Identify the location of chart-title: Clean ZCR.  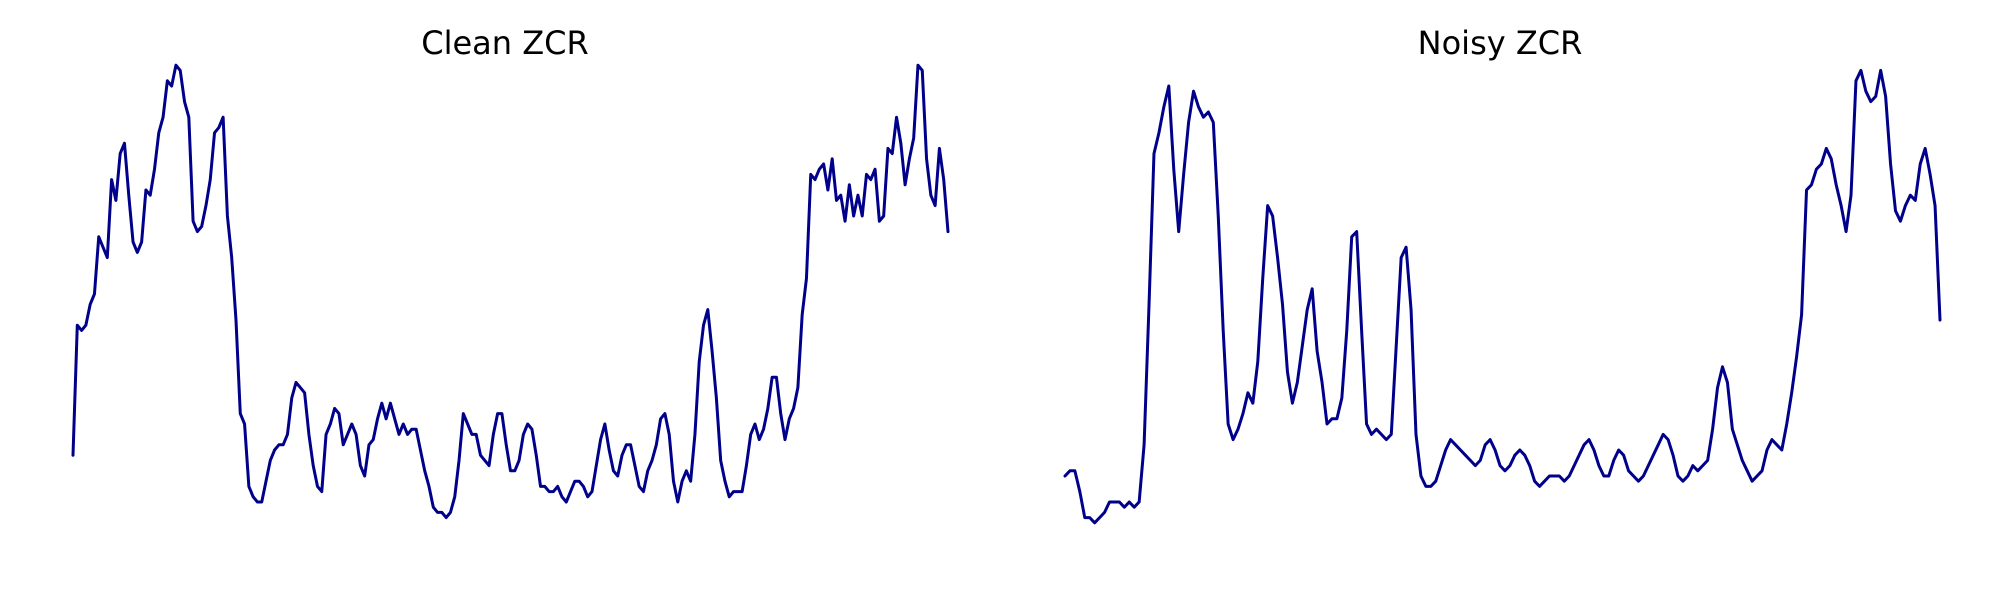
(505, 43).